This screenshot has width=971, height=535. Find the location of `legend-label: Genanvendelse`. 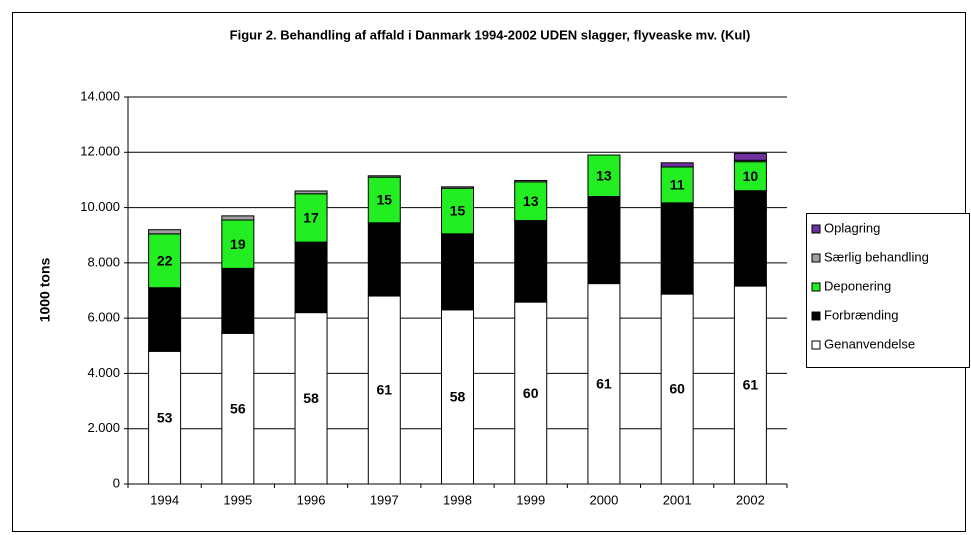

legend-label: Genanvendelse is located at coordinates (869, 343).